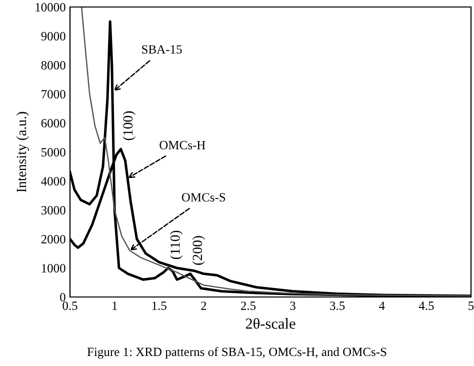  Describe the element at coordinates (53, 65) in the screenshot. I see `y-tick-label: 8000` at that location.